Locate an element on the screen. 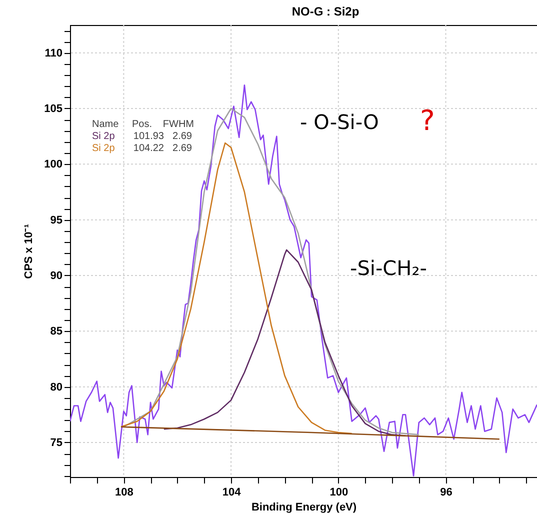  y-tick-label: 85 is located at coordinates (56, 332).